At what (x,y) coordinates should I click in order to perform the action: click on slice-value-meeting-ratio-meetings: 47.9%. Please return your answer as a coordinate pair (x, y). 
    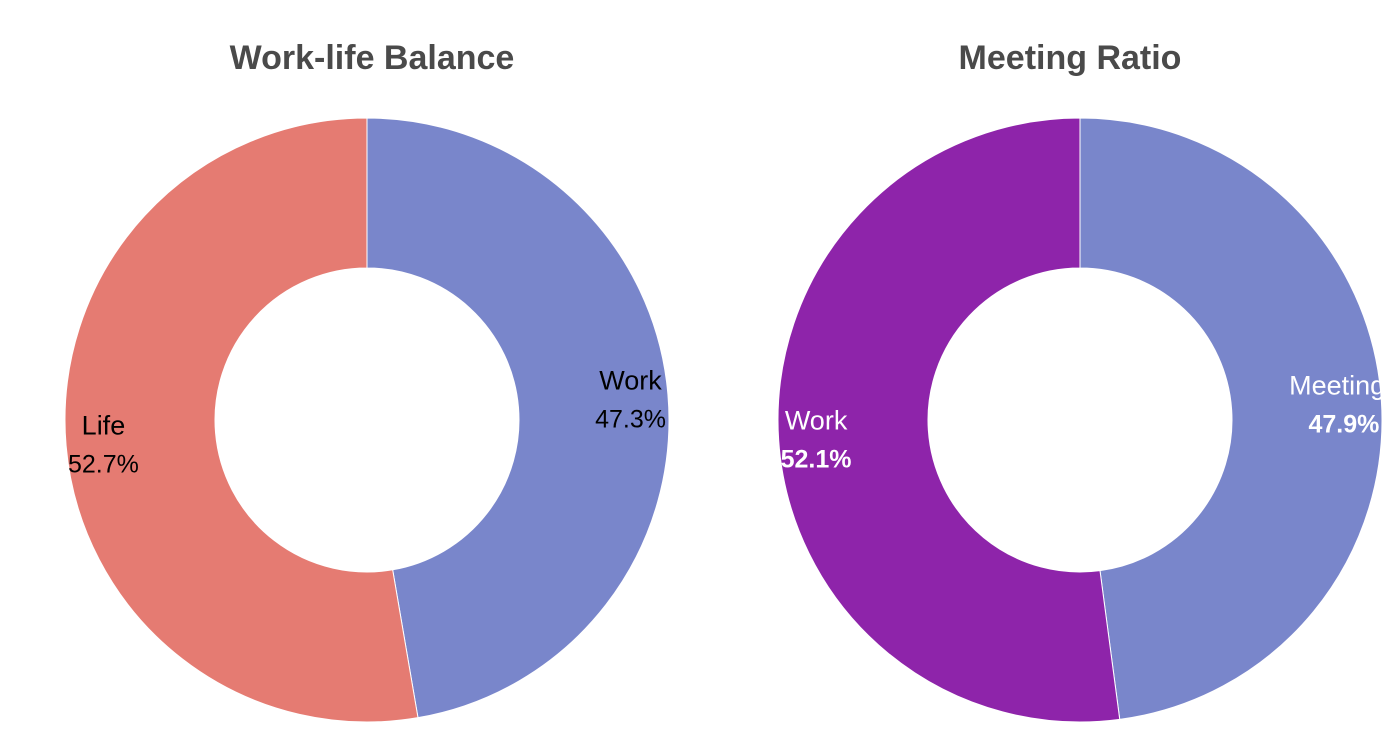
    Looking at the image, I should click on (1343, 425).